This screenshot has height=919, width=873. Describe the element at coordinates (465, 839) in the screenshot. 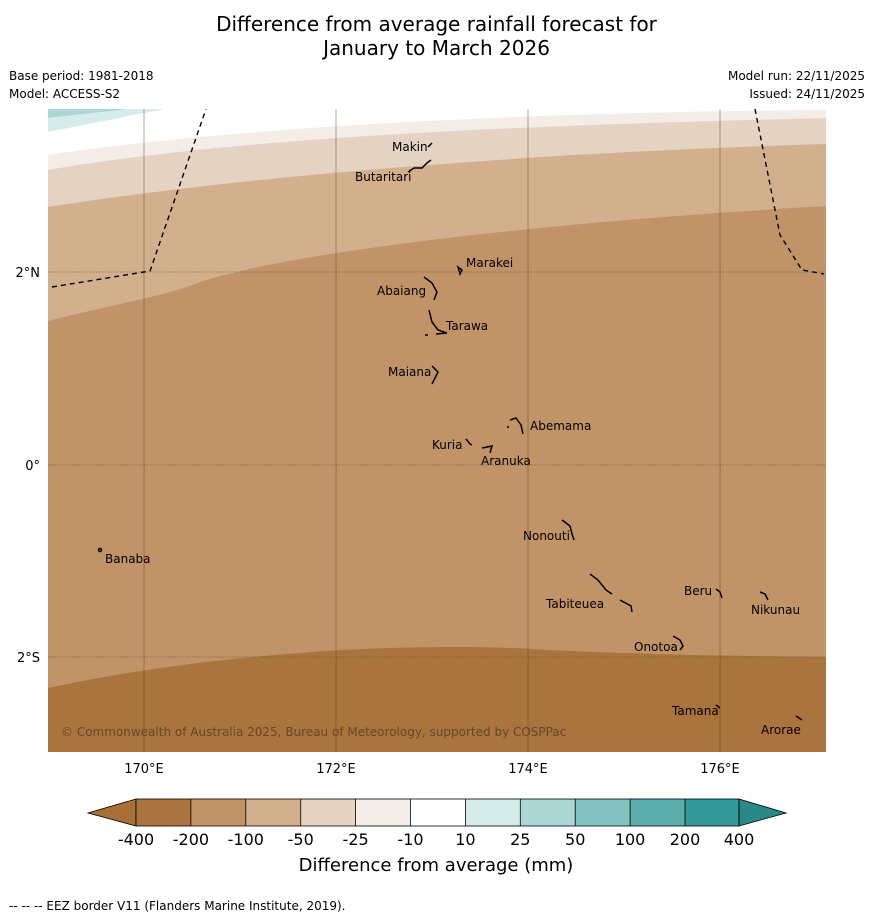

I see `legend-tick: 10` at that location.